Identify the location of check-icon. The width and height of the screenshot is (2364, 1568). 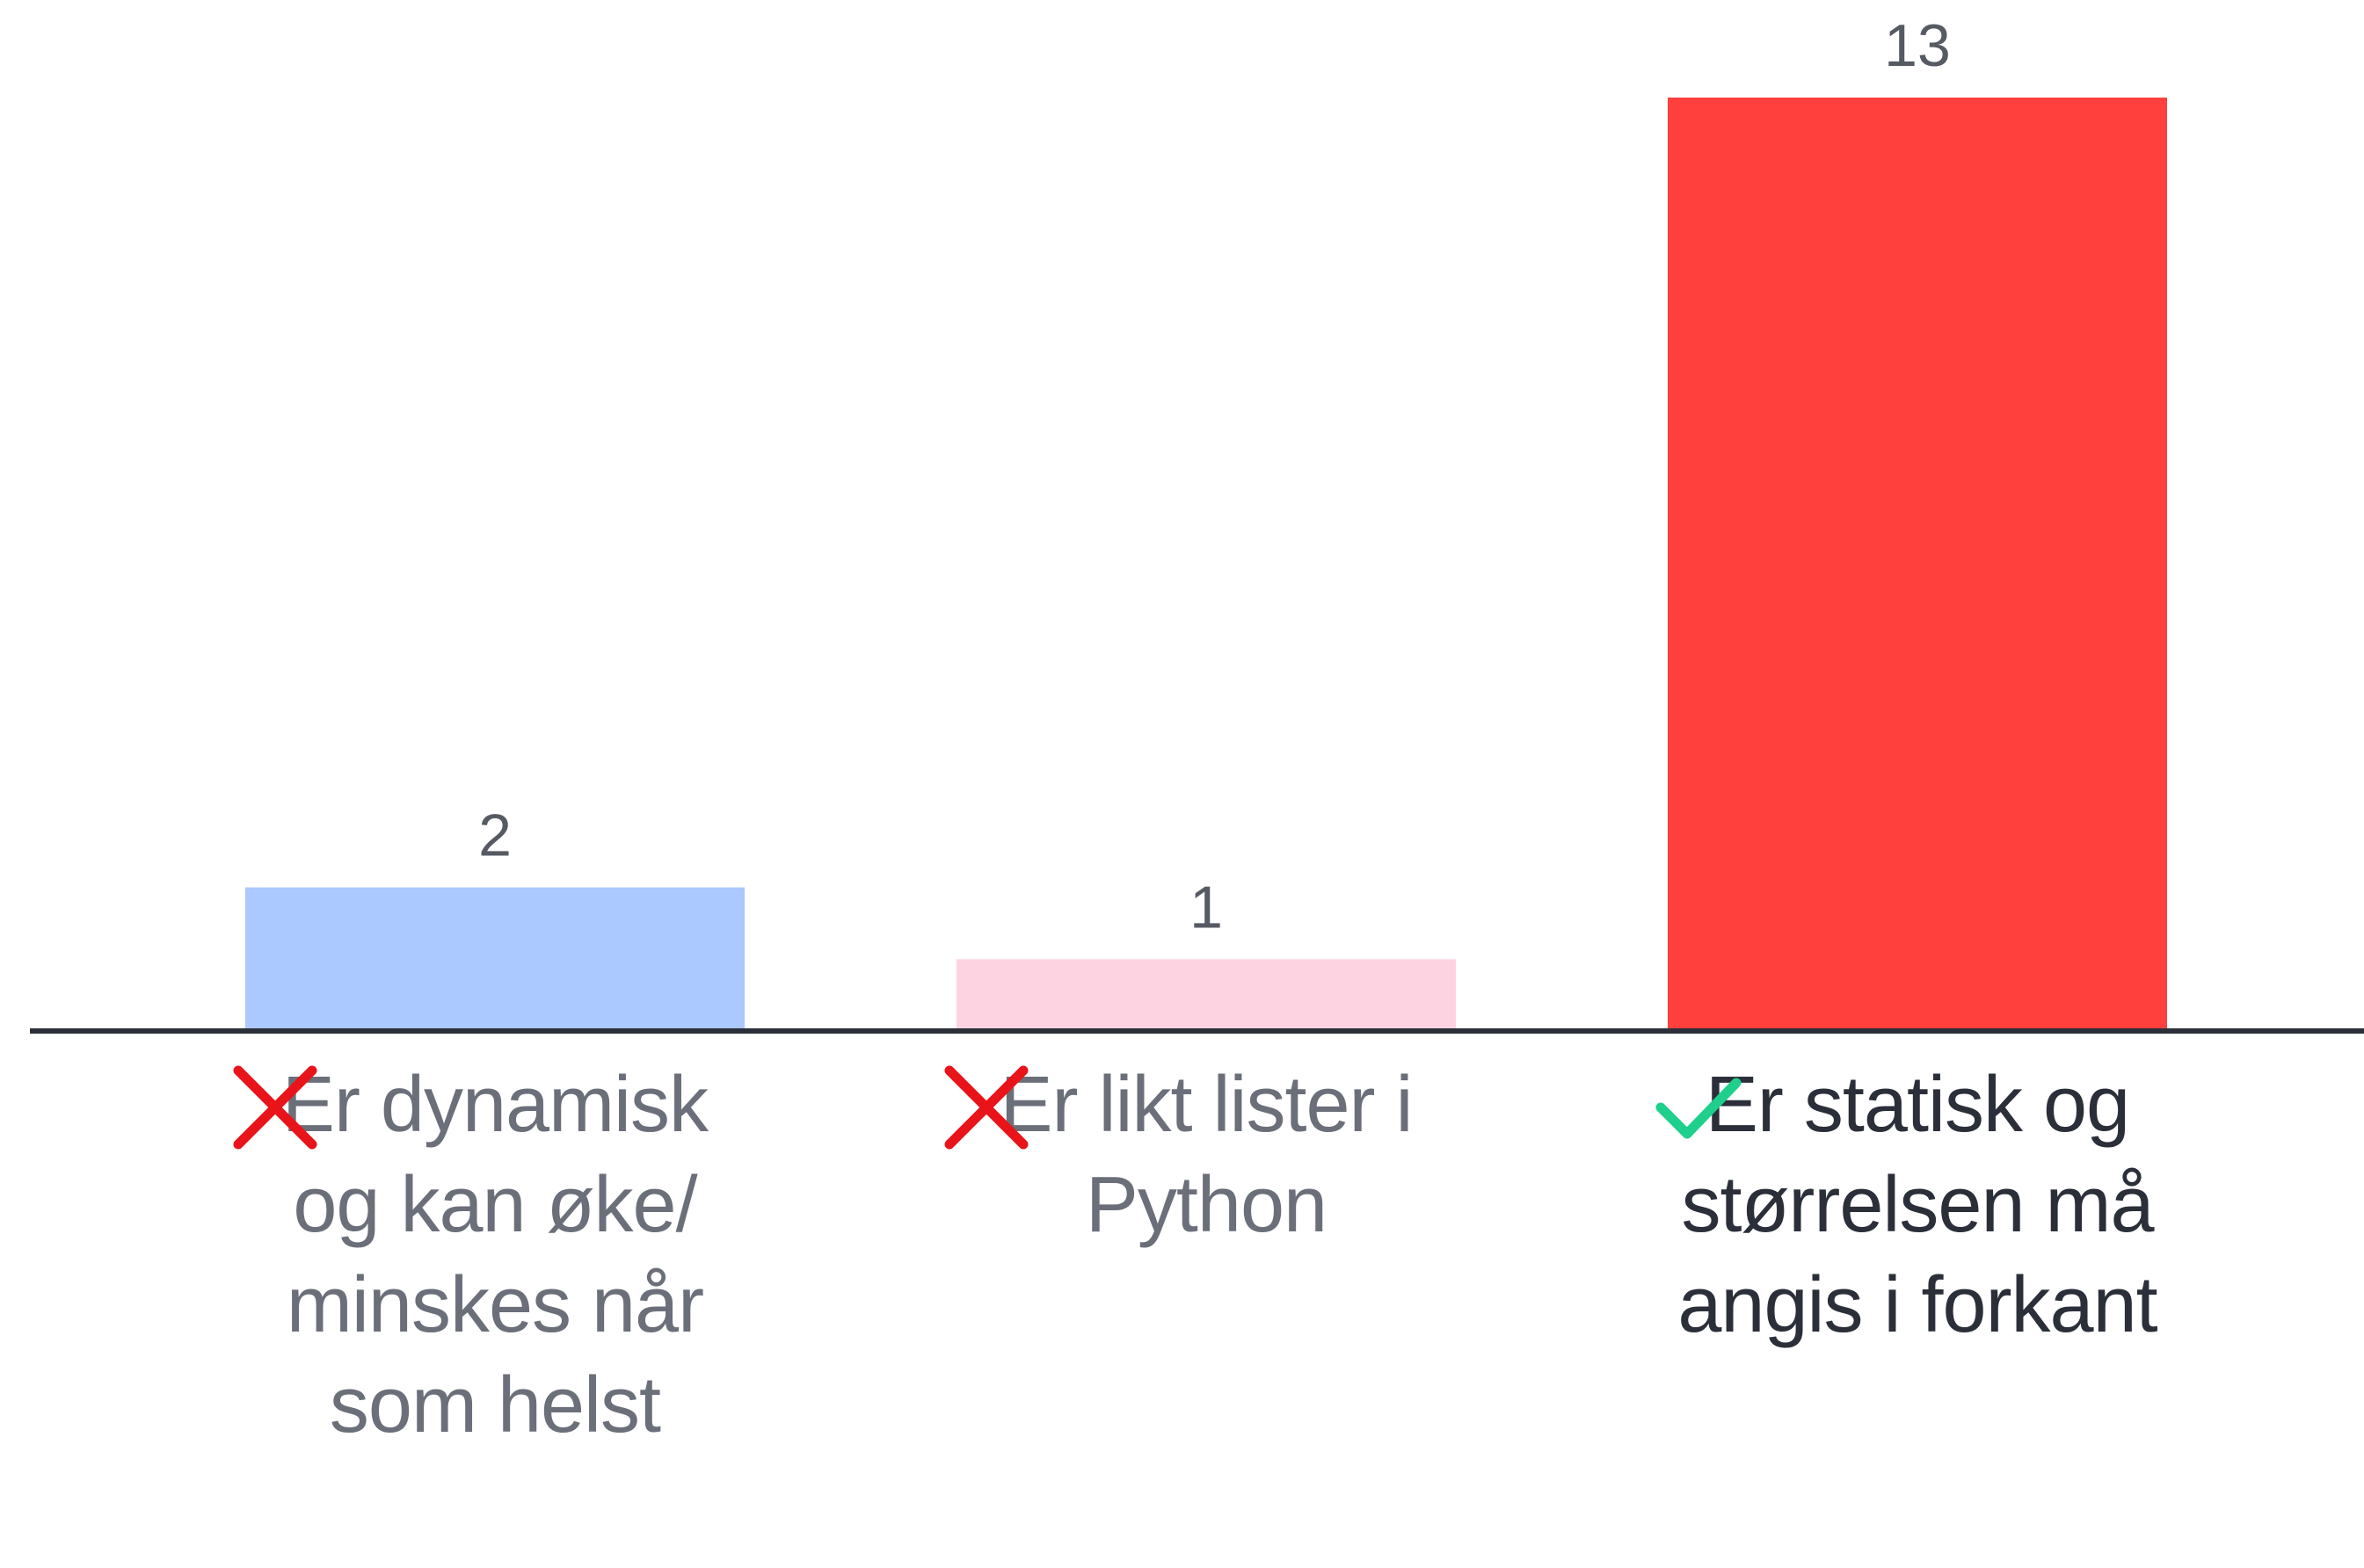
(1698, 1108).